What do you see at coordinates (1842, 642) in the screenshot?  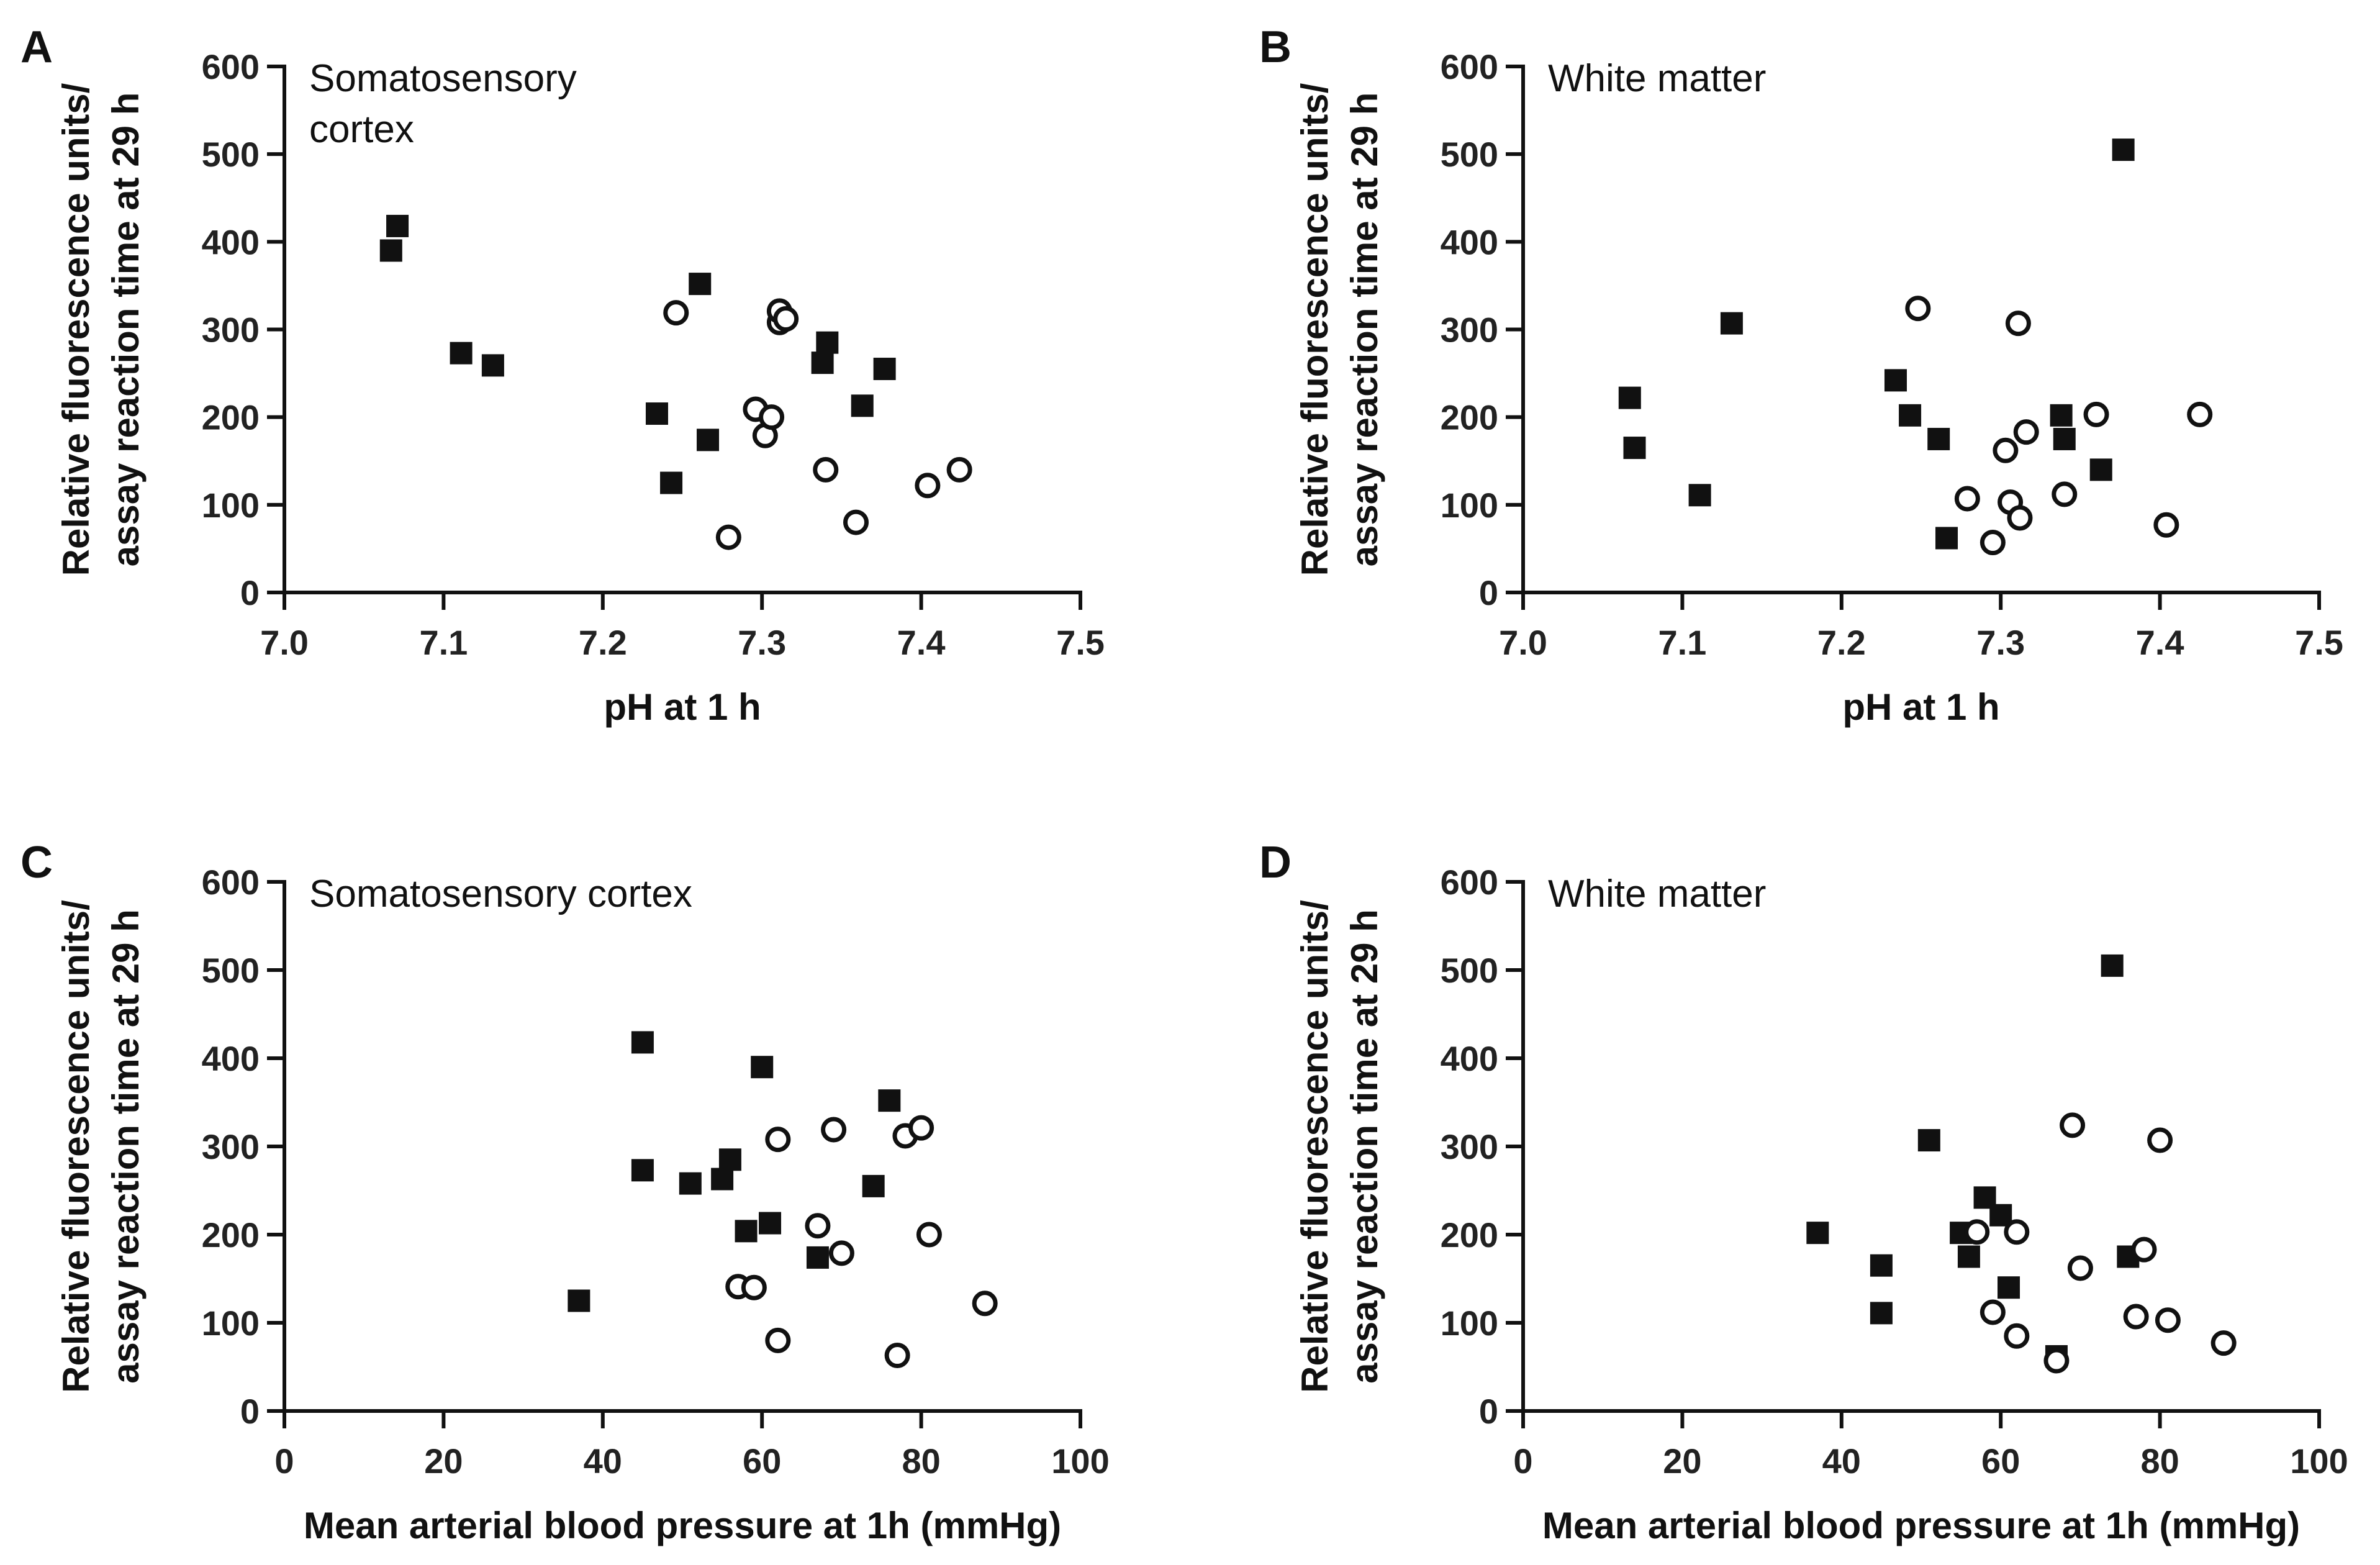 I see `x-tick-label: 7.2` at bounding box center [1842, 642].